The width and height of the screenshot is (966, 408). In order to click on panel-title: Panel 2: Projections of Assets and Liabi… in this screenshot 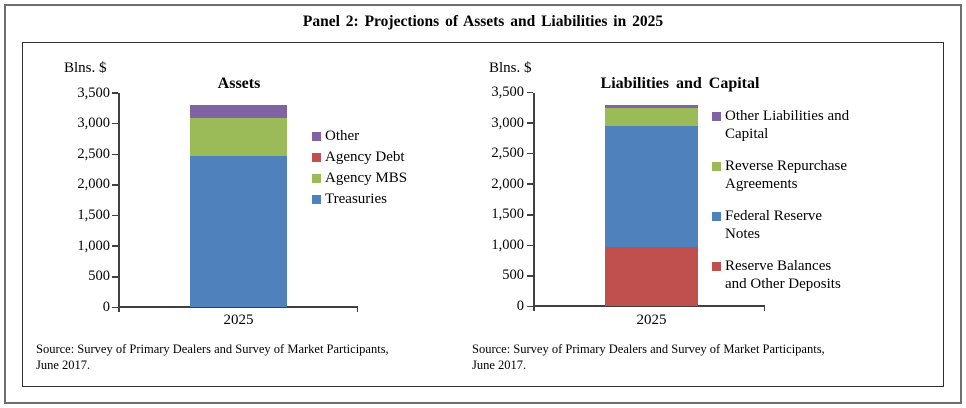, I will do `click(483, 21)`.